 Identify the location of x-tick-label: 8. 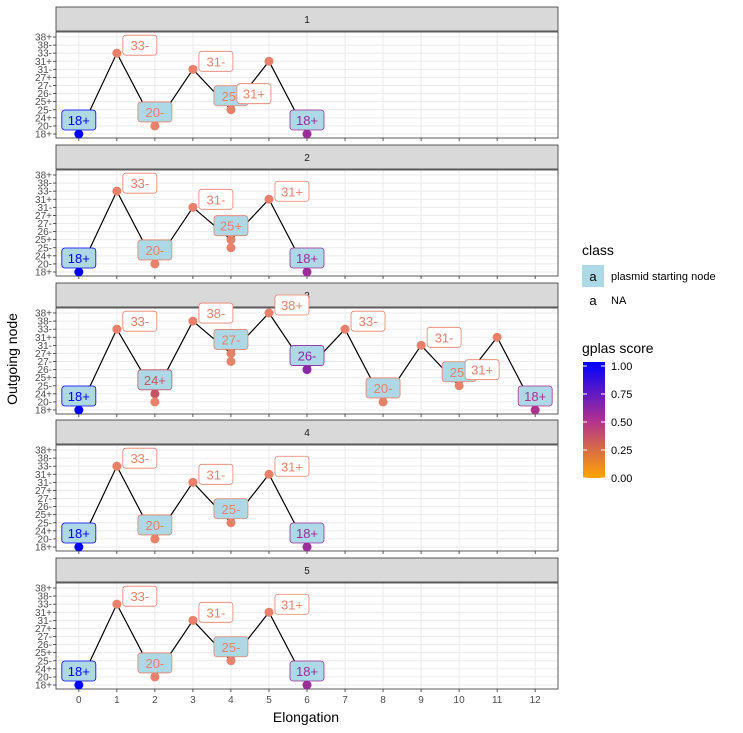
(383, 700).